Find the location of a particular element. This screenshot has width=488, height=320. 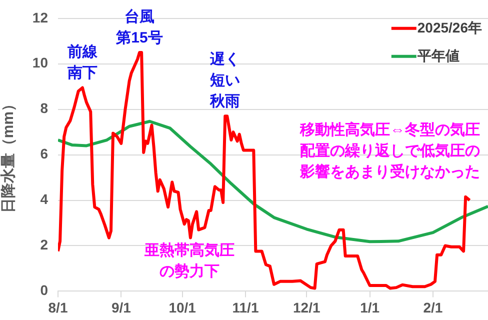

legend-label: 平年値 is located at coordinates (438, 55).